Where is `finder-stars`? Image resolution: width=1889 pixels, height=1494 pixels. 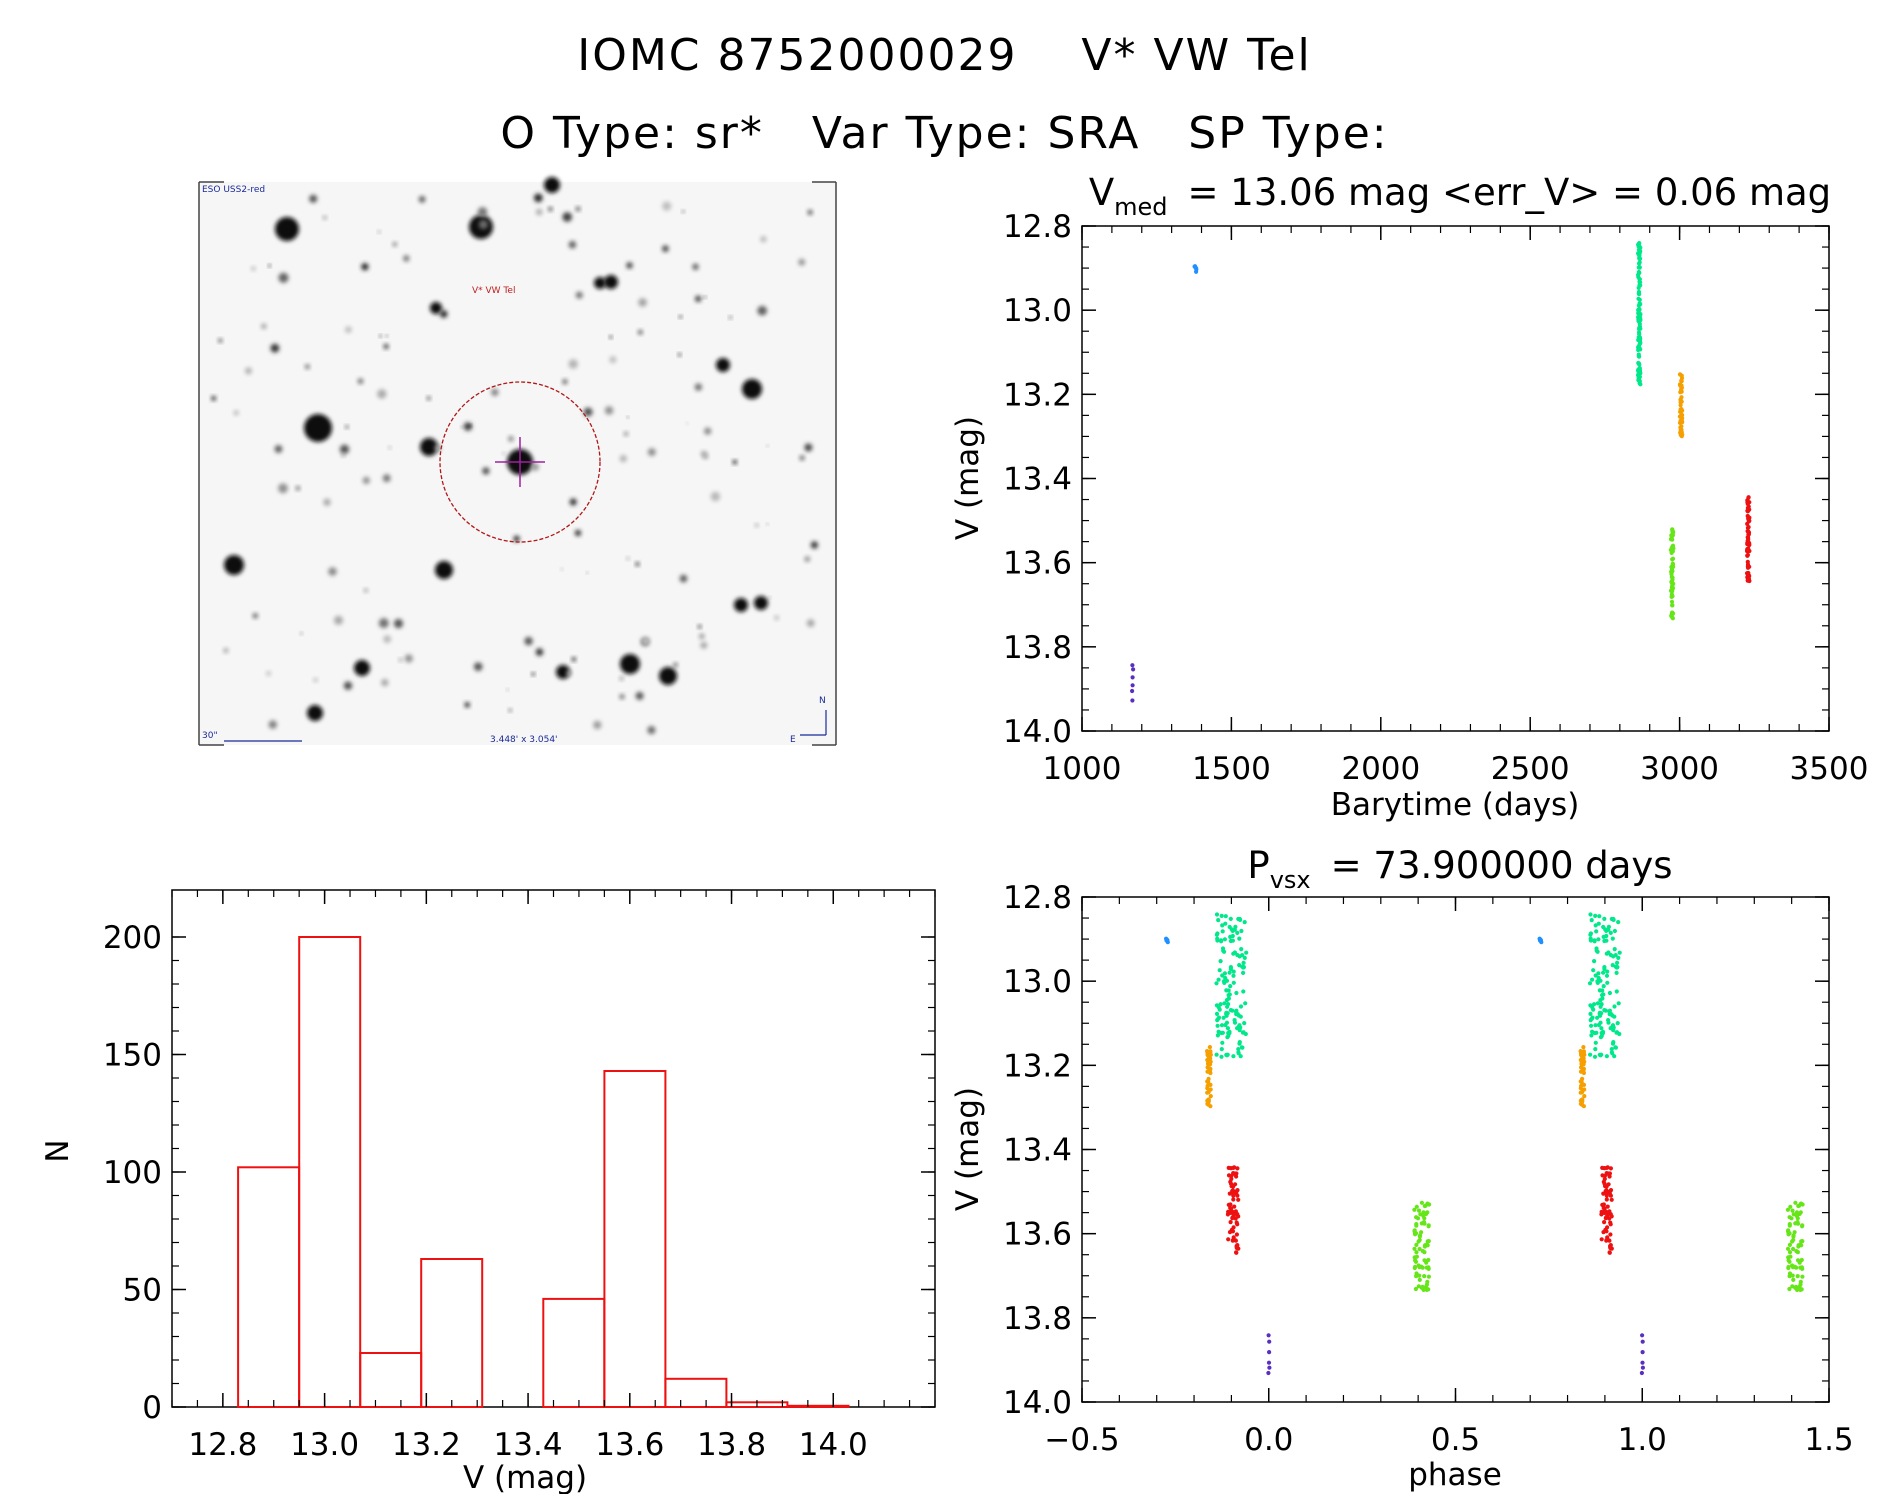 finder-stars is located at coordinates (515, 456).